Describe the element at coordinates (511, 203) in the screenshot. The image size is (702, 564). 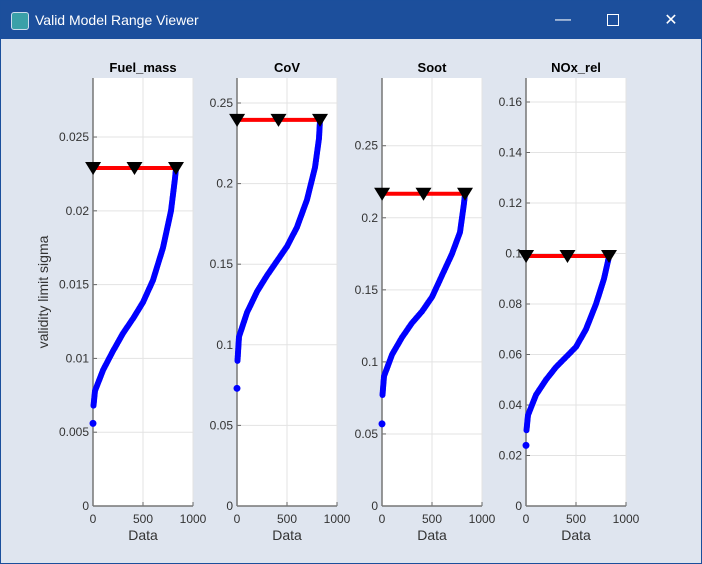
I see `y-tick-label: 0.12` at that location.